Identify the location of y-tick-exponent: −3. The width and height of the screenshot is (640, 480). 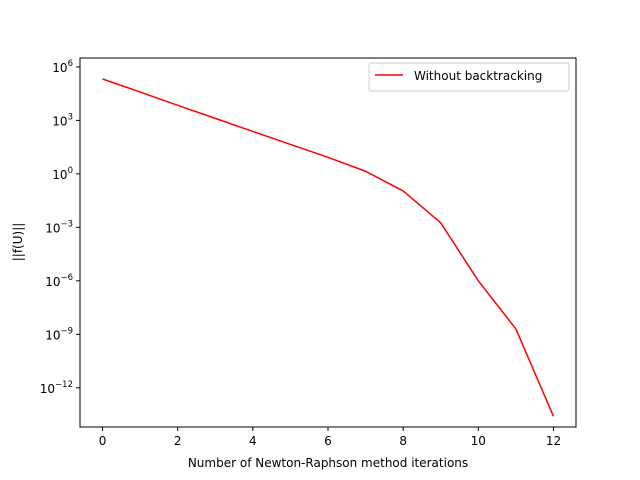
(66, 224).